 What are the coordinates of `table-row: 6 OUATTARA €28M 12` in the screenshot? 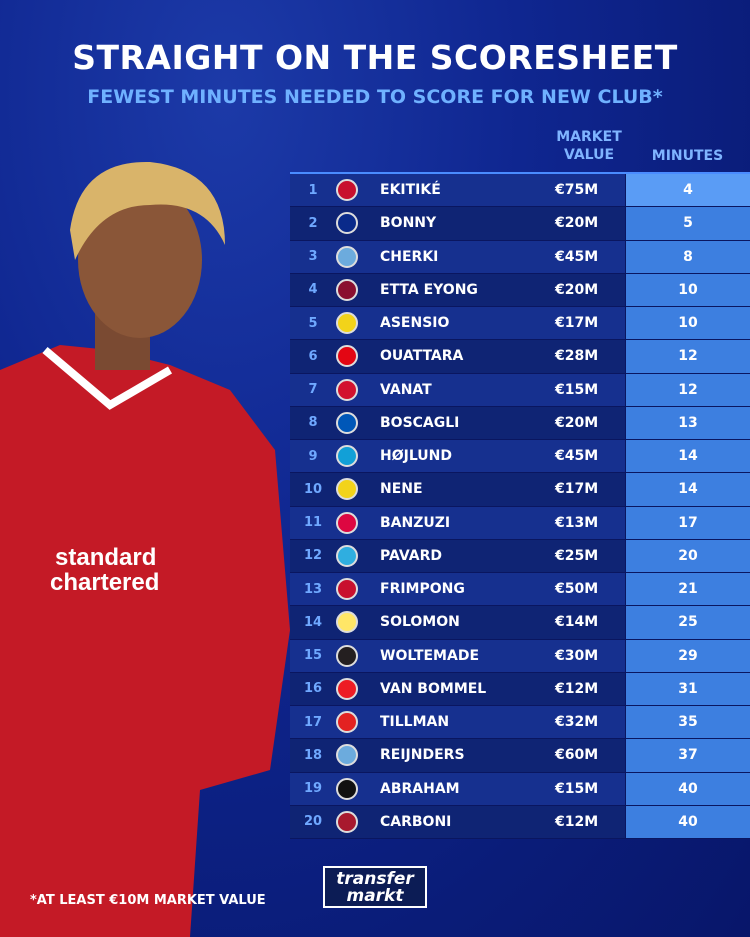 It's located at (520, 357).